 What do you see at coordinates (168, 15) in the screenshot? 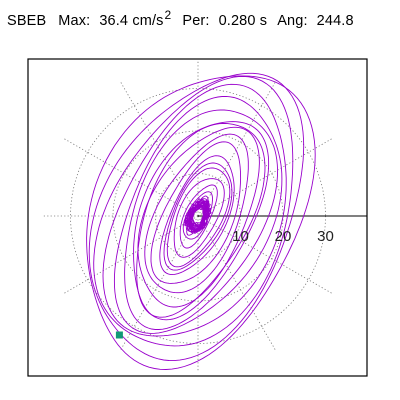
I see `max-units-exponent: 2` at bounding box center [168, 15].